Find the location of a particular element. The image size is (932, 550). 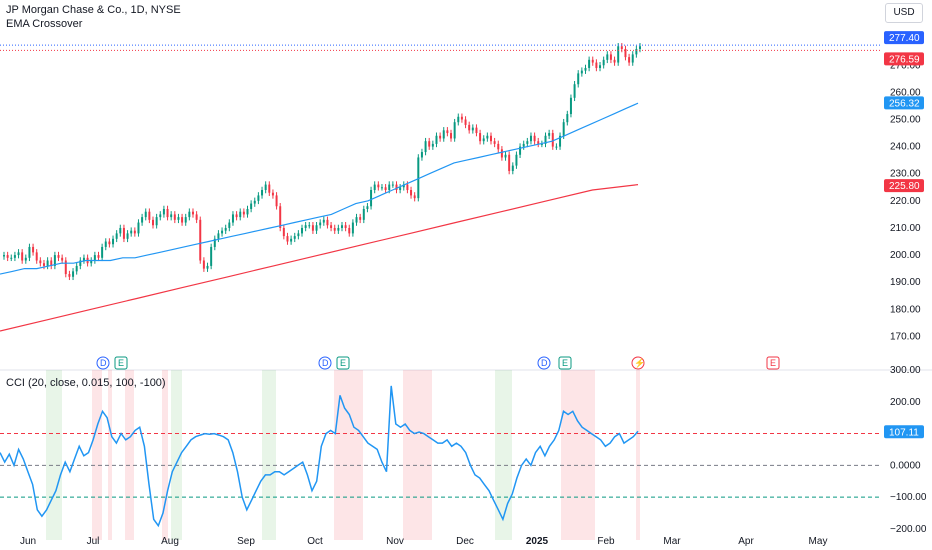

currency-button: USD is located at coordinates (904, 13).